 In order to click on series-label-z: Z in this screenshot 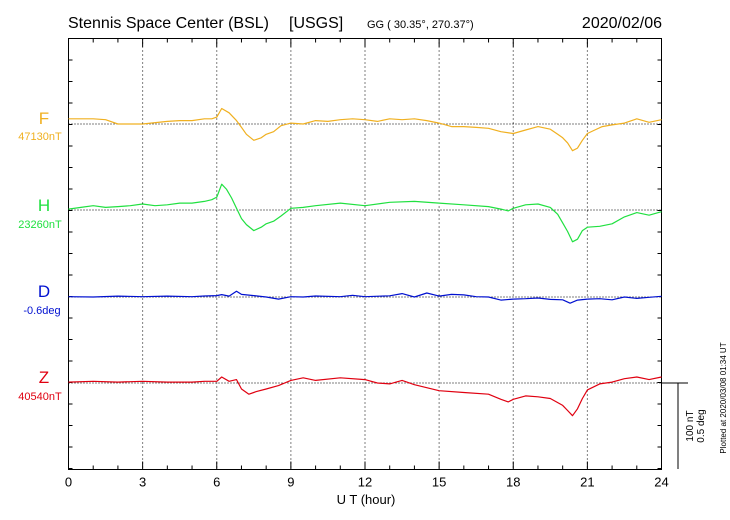, I will do `click(44, 377)`.